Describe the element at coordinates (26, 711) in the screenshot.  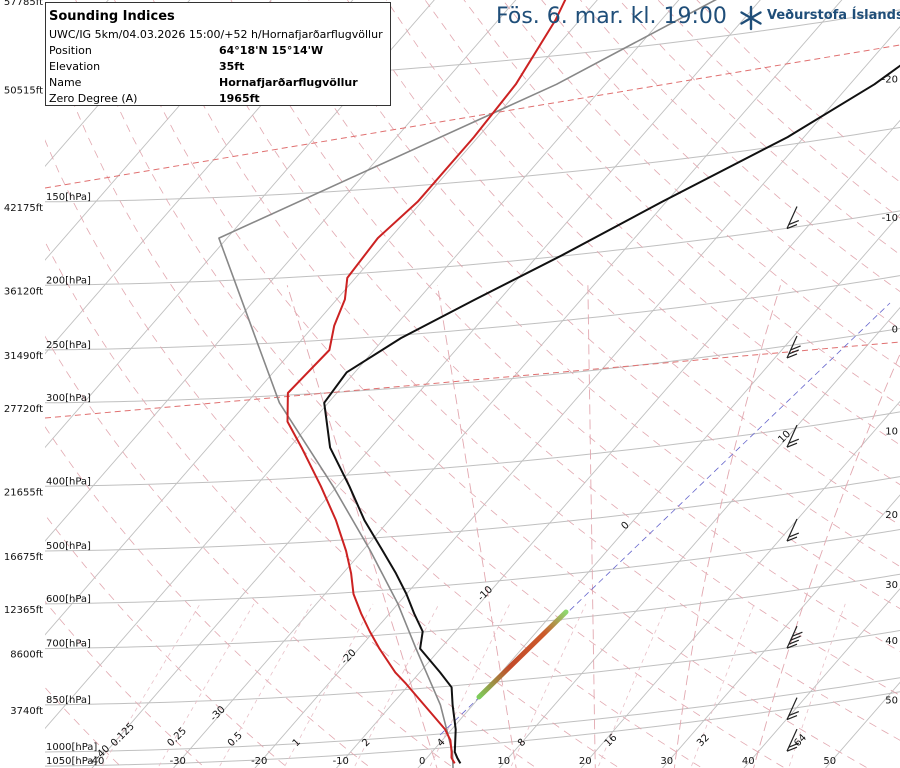
I see `height-tick-label: 3740ft` at that location.